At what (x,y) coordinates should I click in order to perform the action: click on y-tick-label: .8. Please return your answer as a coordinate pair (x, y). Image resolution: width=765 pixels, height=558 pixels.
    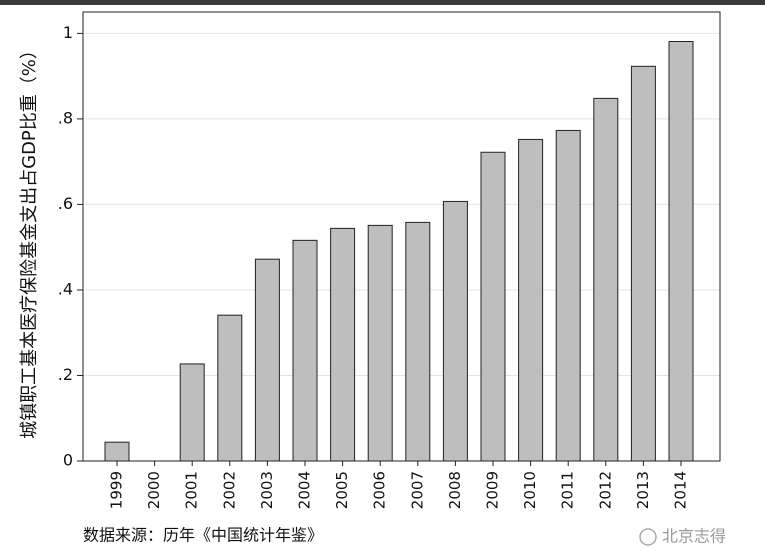
    Looking at the image, I should click on (65, 117).